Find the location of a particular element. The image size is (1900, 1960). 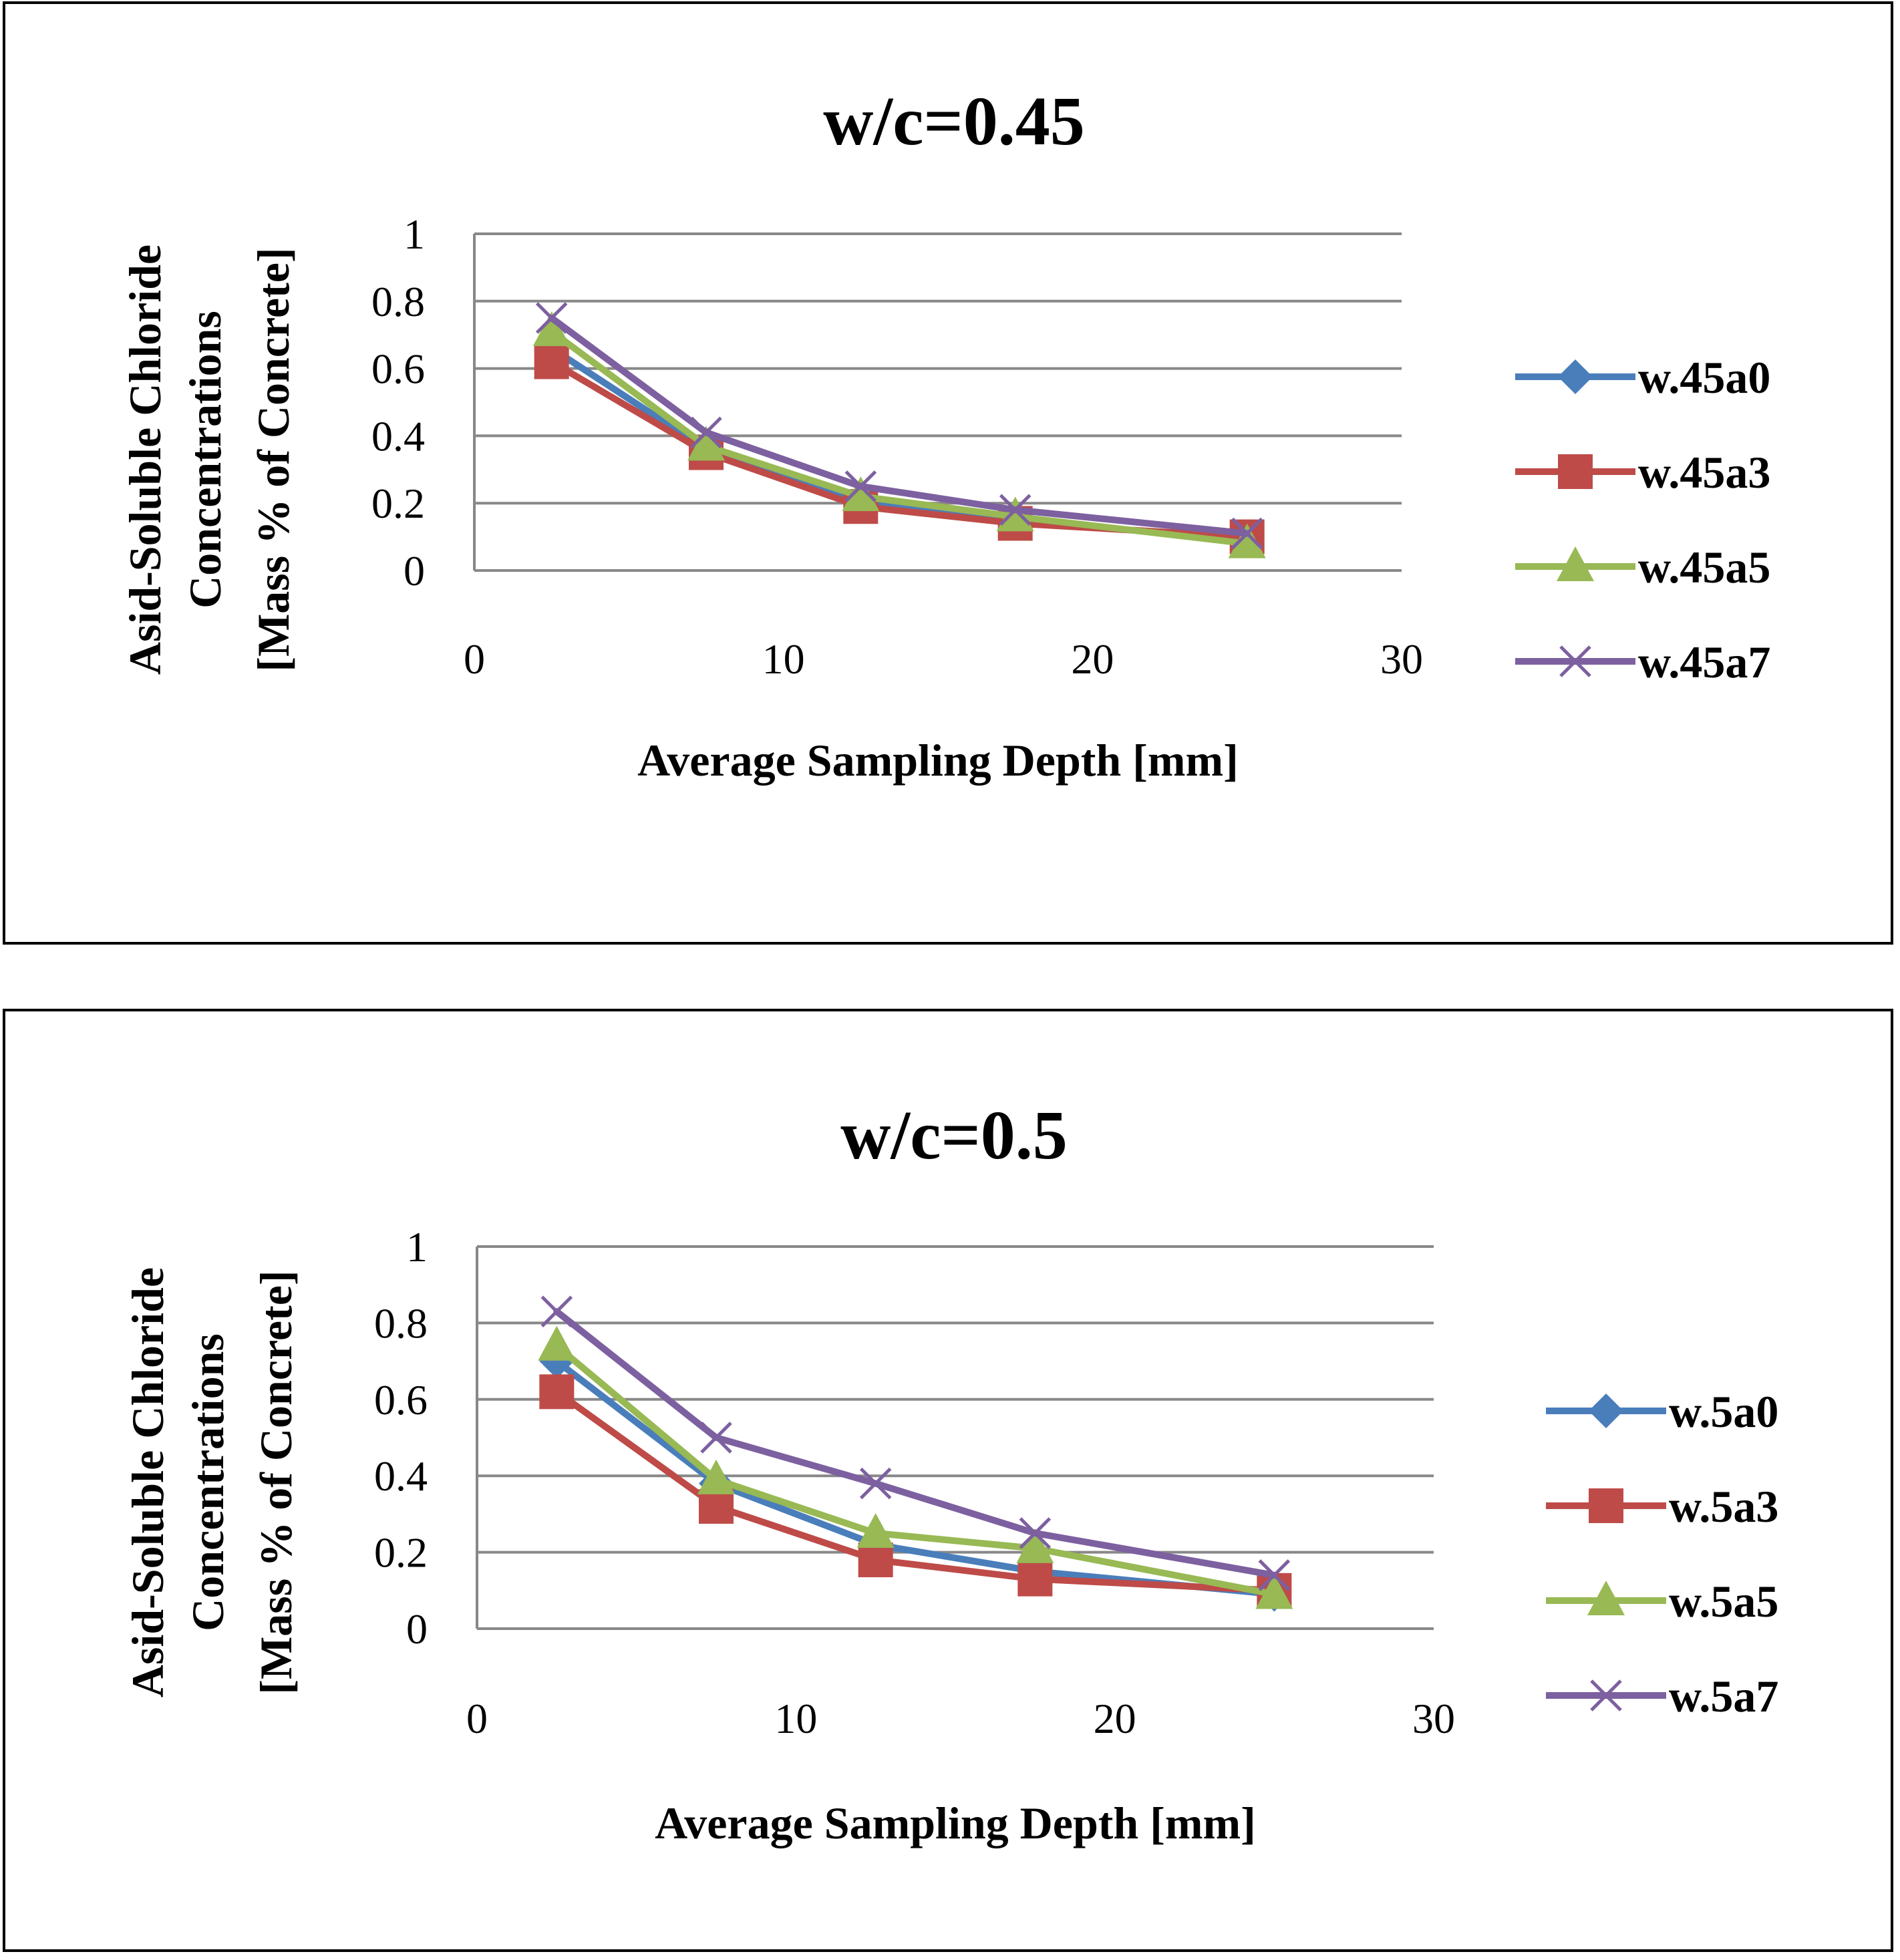

legend: w.45a0 w.45a3 w.45a5 w.45a7 is located at coordinates (1642, 519).